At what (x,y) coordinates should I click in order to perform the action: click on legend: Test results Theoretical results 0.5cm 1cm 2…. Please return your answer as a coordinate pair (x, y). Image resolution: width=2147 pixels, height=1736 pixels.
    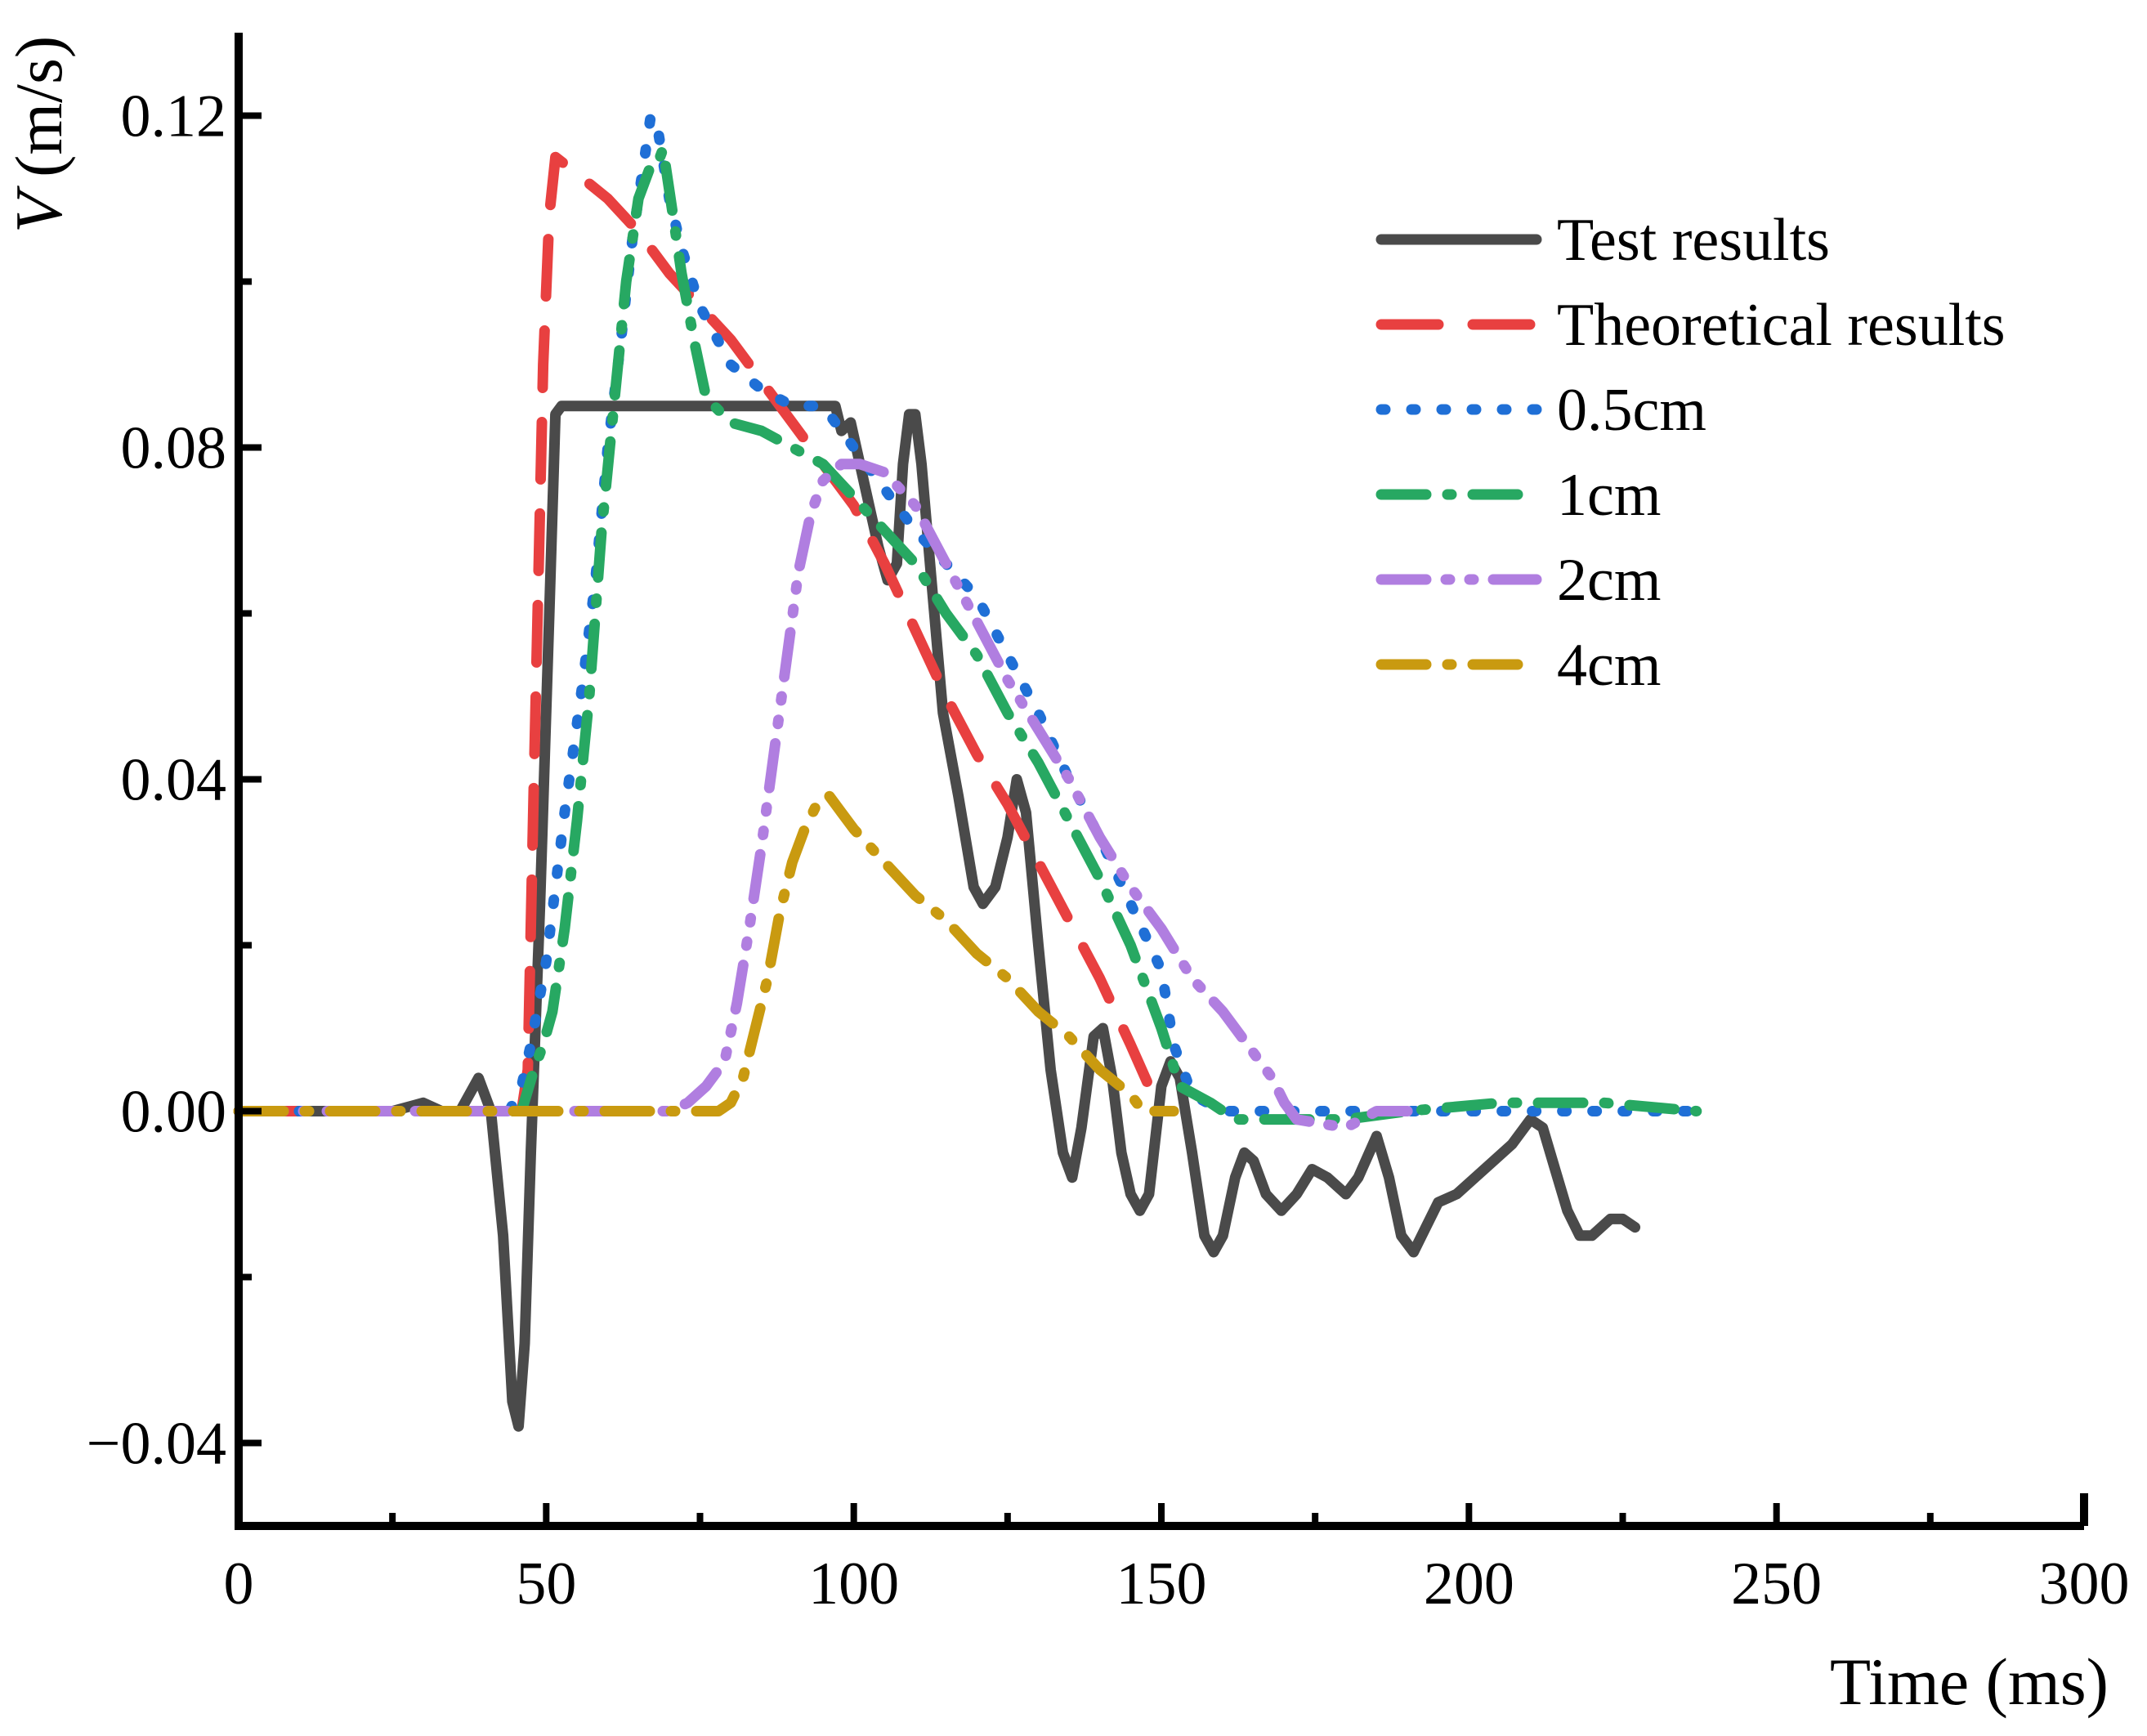
    Looking at the image, I should click on (1690, 453).